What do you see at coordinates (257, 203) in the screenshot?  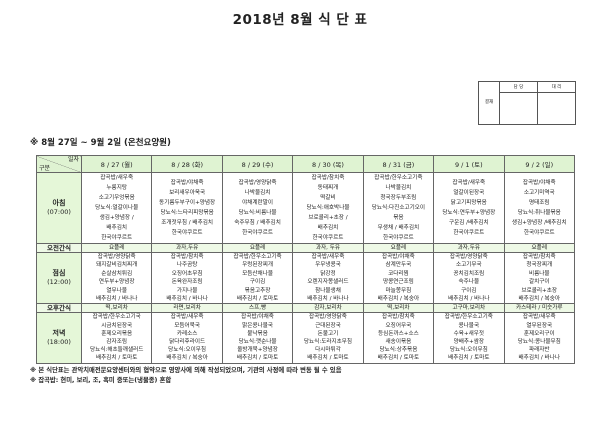 I see `menu-item: 야채계란말이` at bounding box center [257, 203].